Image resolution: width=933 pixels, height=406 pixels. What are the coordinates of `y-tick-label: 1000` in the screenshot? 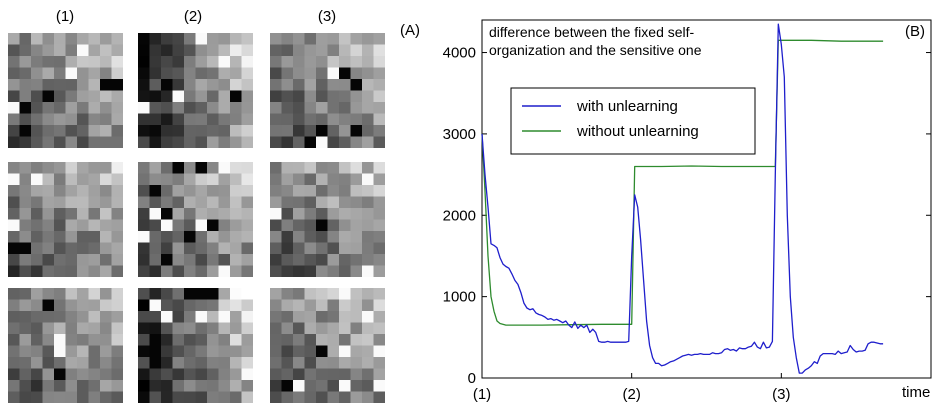 It's located at (459, 297).